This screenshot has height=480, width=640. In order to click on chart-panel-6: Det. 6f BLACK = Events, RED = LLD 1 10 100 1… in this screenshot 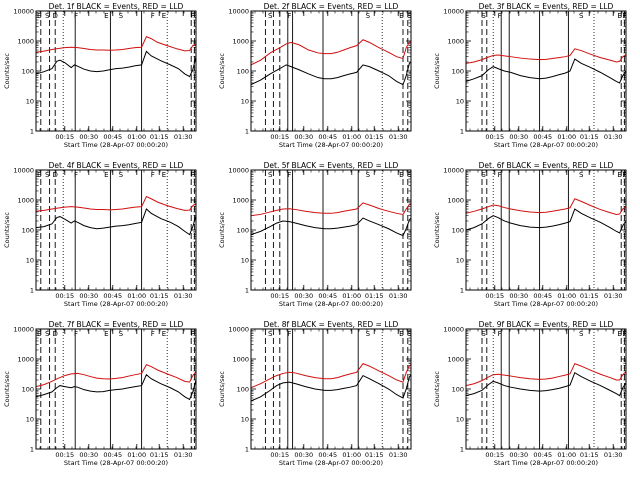, I will do `click(530, 234)`.